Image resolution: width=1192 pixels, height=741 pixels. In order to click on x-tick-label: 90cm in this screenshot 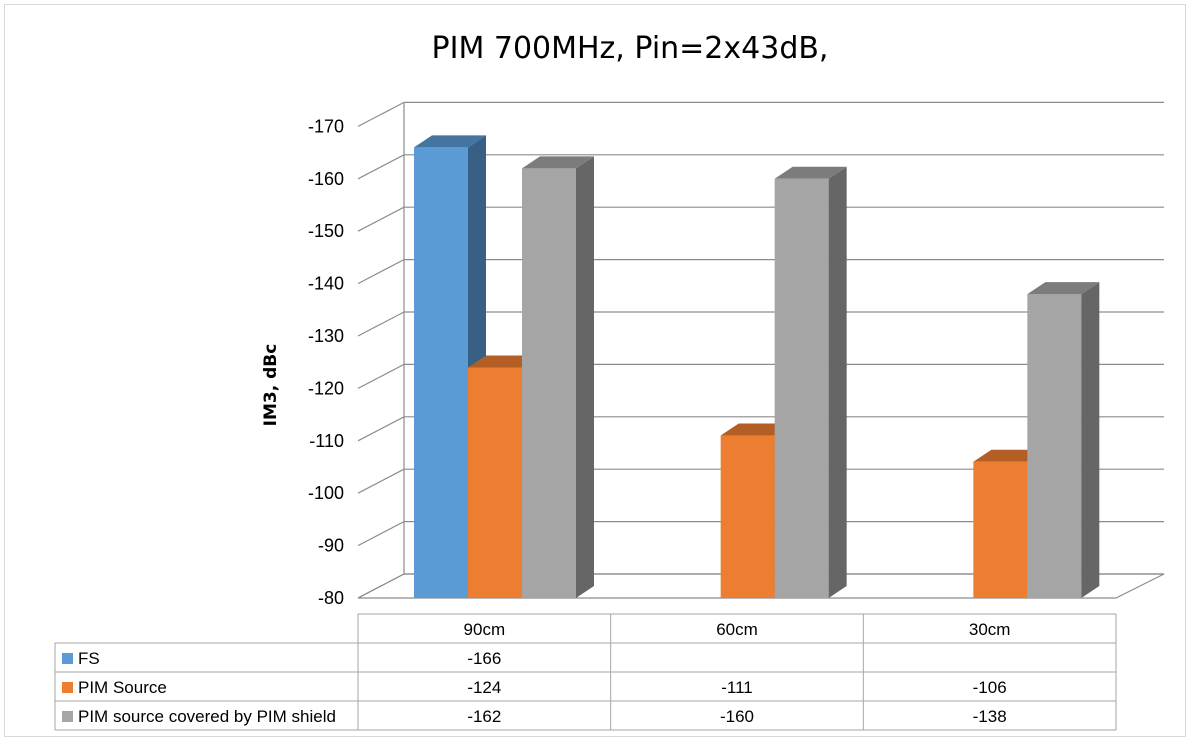, I will do `click(485, 629)`.